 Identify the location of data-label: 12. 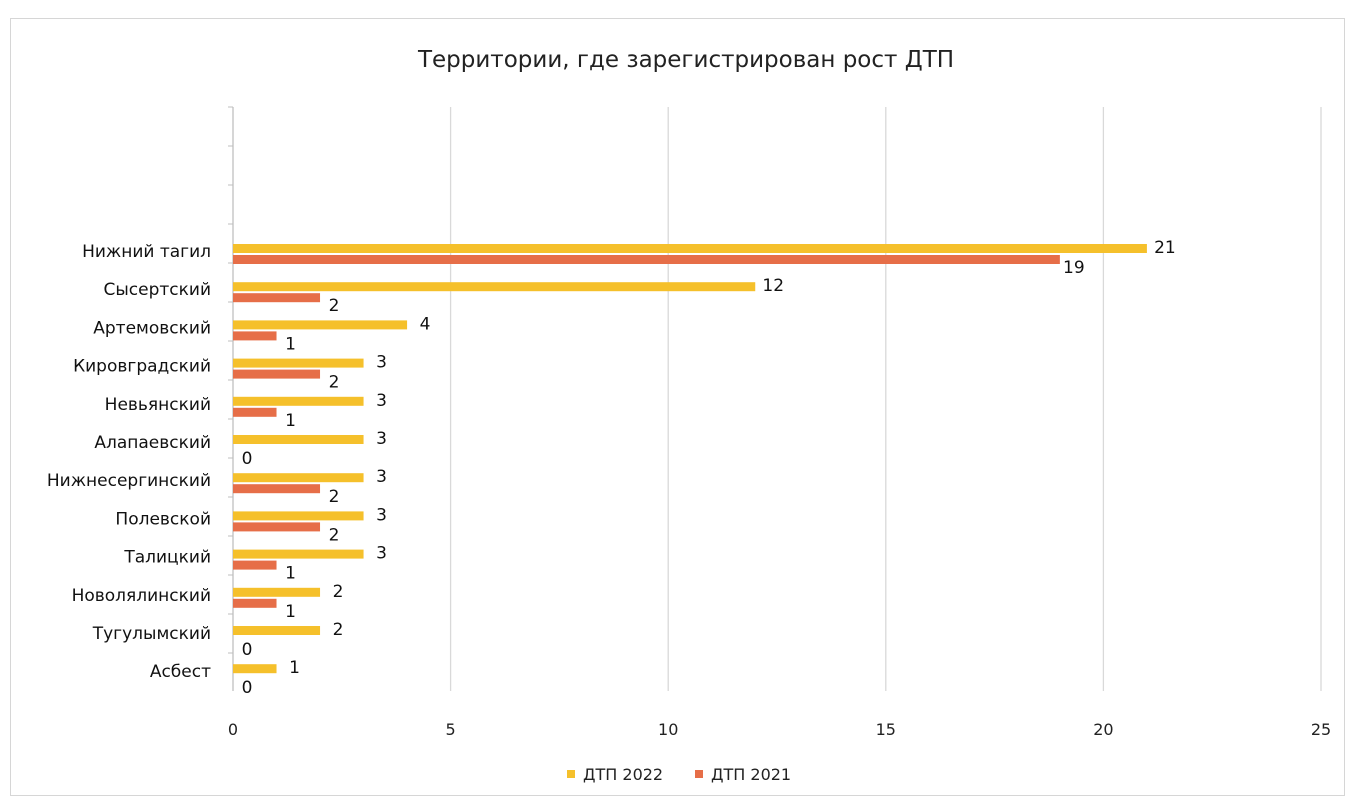
(773, 286).